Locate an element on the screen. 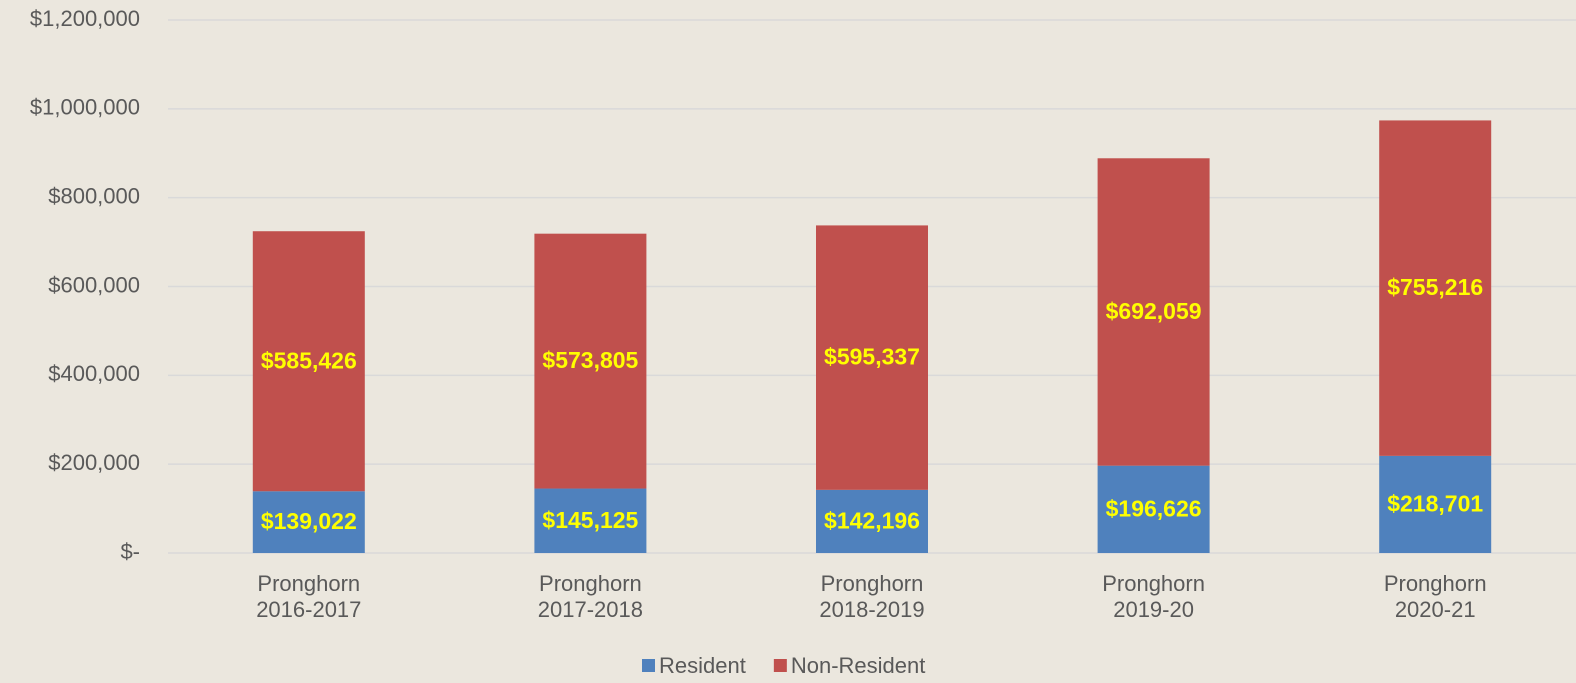  data-label: $145,125 is located at coordinates (590, 520).